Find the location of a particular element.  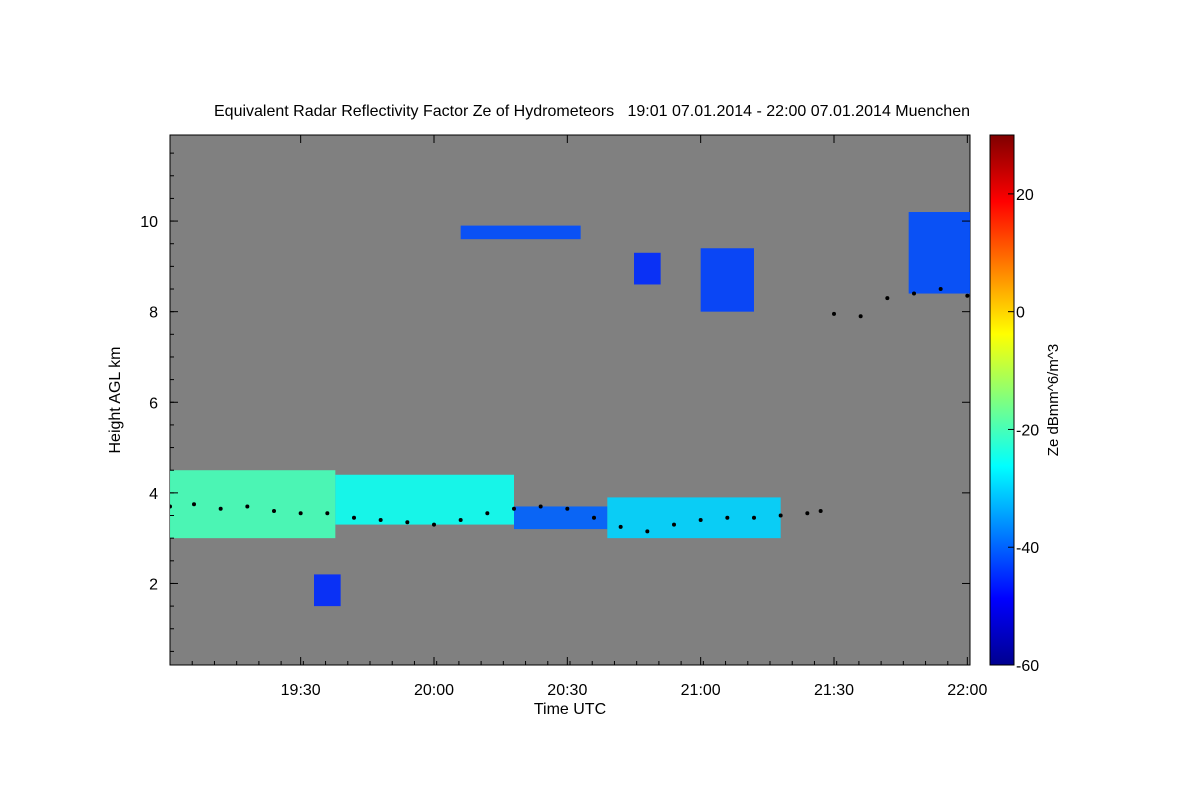

colorbar-tick-label: -20 is located at coordinates (1027, 430).